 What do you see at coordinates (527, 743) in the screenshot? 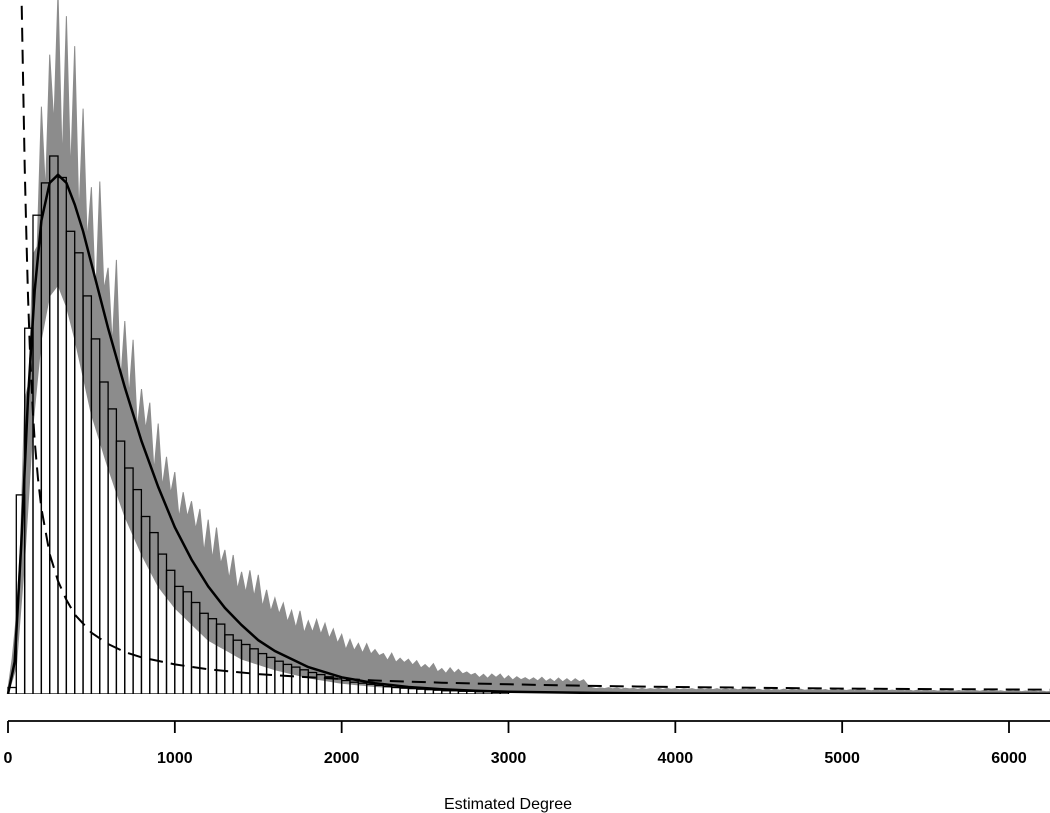
I see `x-axis: 0 1000 2000 3000 4000 5000 6000` at bounding box center [527, 743].